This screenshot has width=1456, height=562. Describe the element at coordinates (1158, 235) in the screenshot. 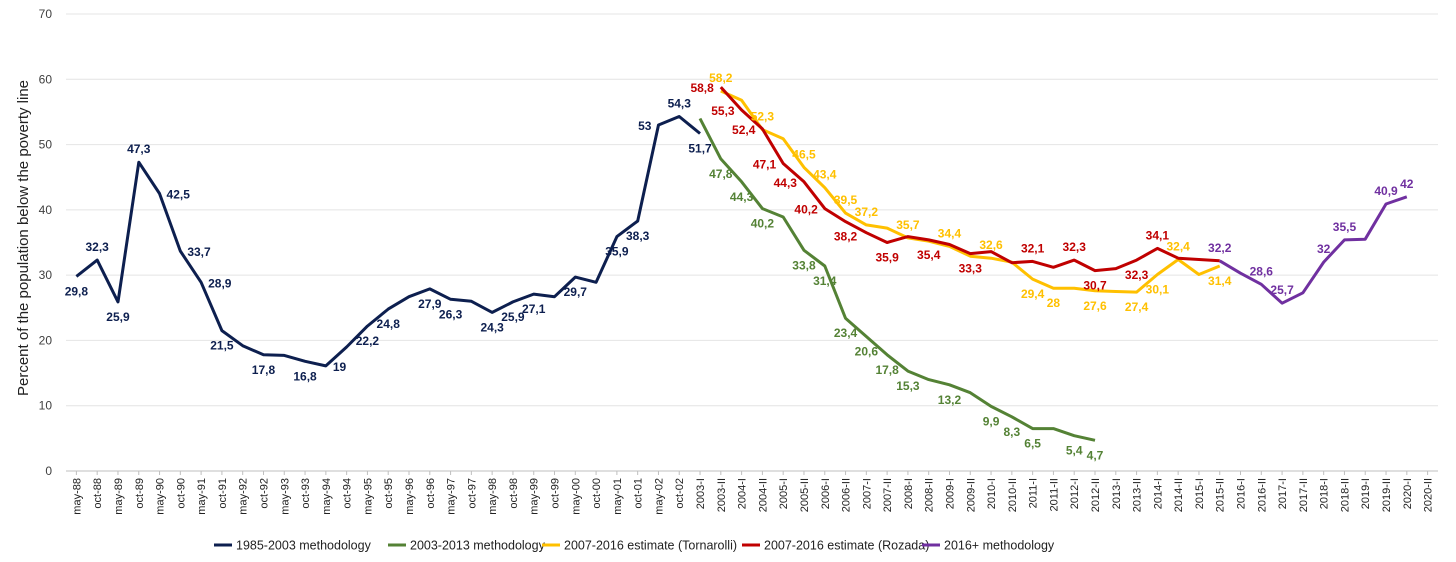

I see `data-label: 34,1` at that location.